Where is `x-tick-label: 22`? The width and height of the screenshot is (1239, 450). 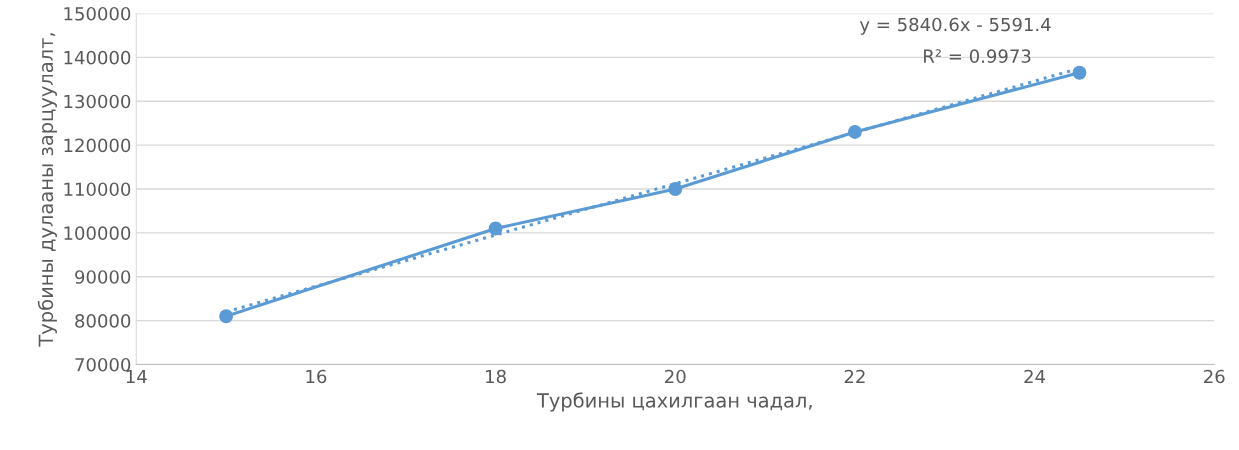
x-tick-label: 22 is located at coordinates (854, 376).